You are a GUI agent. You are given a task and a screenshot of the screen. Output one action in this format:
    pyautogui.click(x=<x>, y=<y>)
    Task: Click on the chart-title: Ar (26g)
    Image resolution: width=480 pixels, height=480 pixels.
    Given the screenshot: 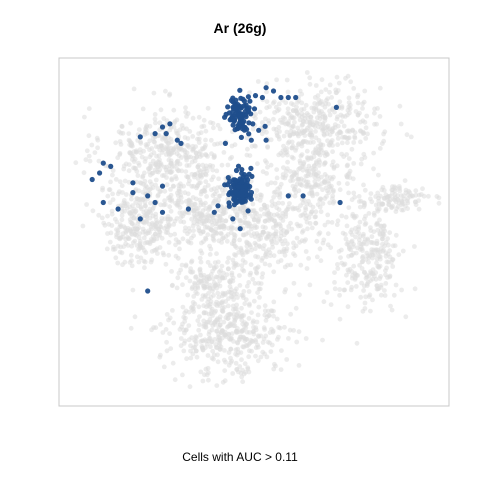 What is the action you would take?
    pyautogui.click(x=240, y=28)
    